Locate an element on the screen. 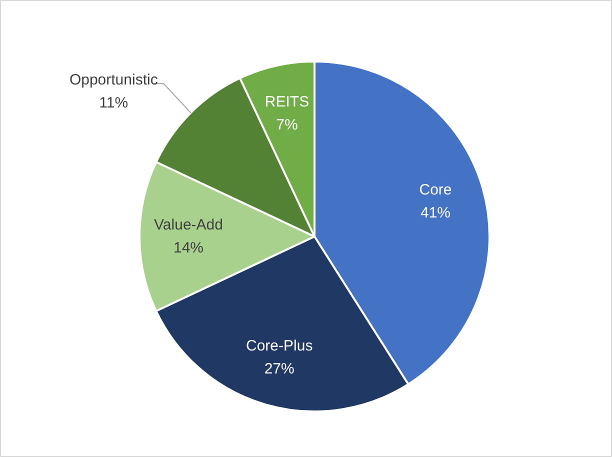 The width and height of the screenshot is (612, 457). slice-label: Value-Add is located at coordinates (188, 225).